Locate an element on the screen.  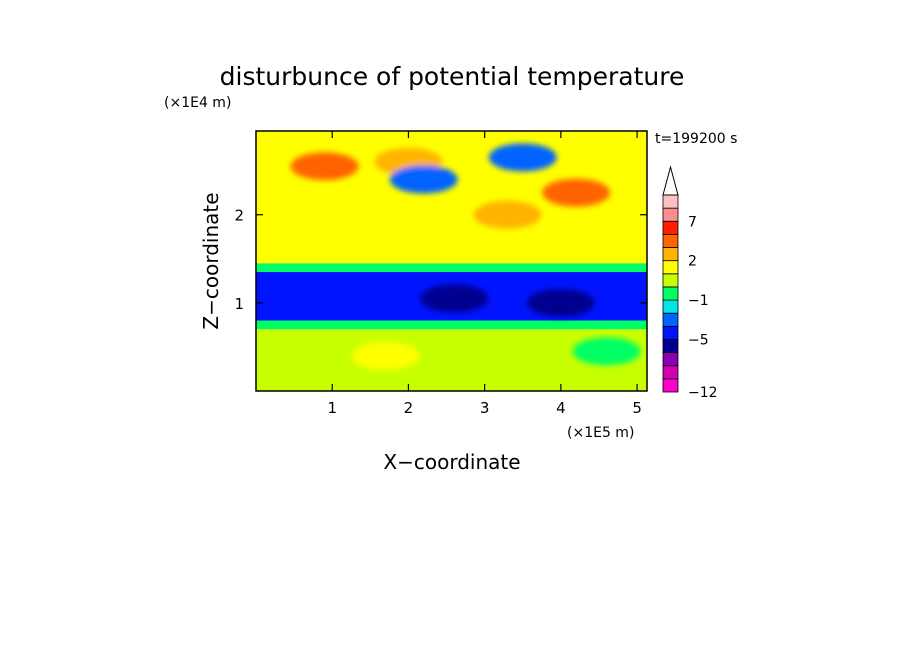
y-unit-label: (×1E4 m) is located at coordinates (197, 103).